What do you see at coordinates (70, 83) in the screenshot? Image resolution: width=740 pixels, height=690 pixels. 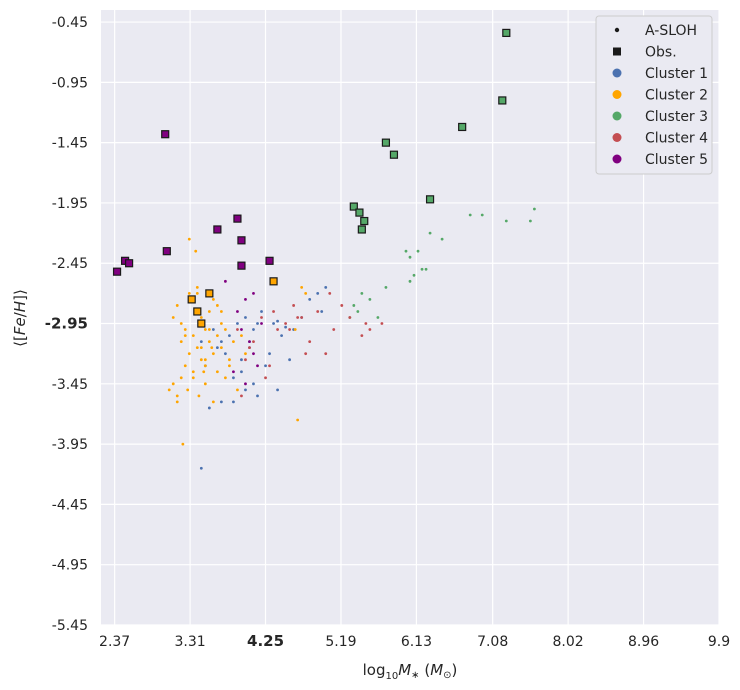 I see `y-tick-label: -0.95` at bounding box center [70, 83].